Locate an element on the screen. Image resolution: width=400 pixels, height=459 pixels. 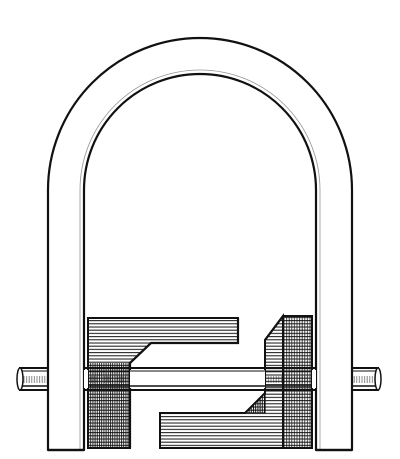
right-clutch-block is located at coordinates (236, 381).